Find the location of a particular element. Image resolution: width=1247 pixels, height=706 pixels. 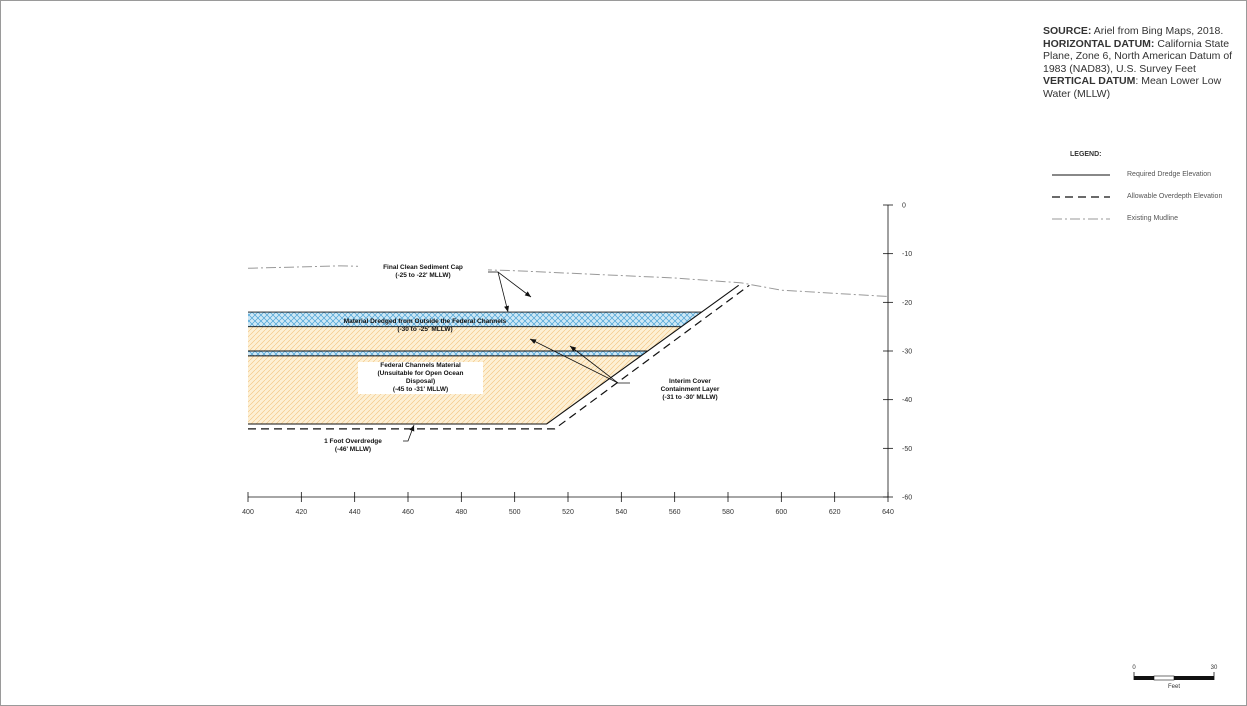

federal-elevation: (-45 to -31' MLLW) is located at coordinates (420, 389).